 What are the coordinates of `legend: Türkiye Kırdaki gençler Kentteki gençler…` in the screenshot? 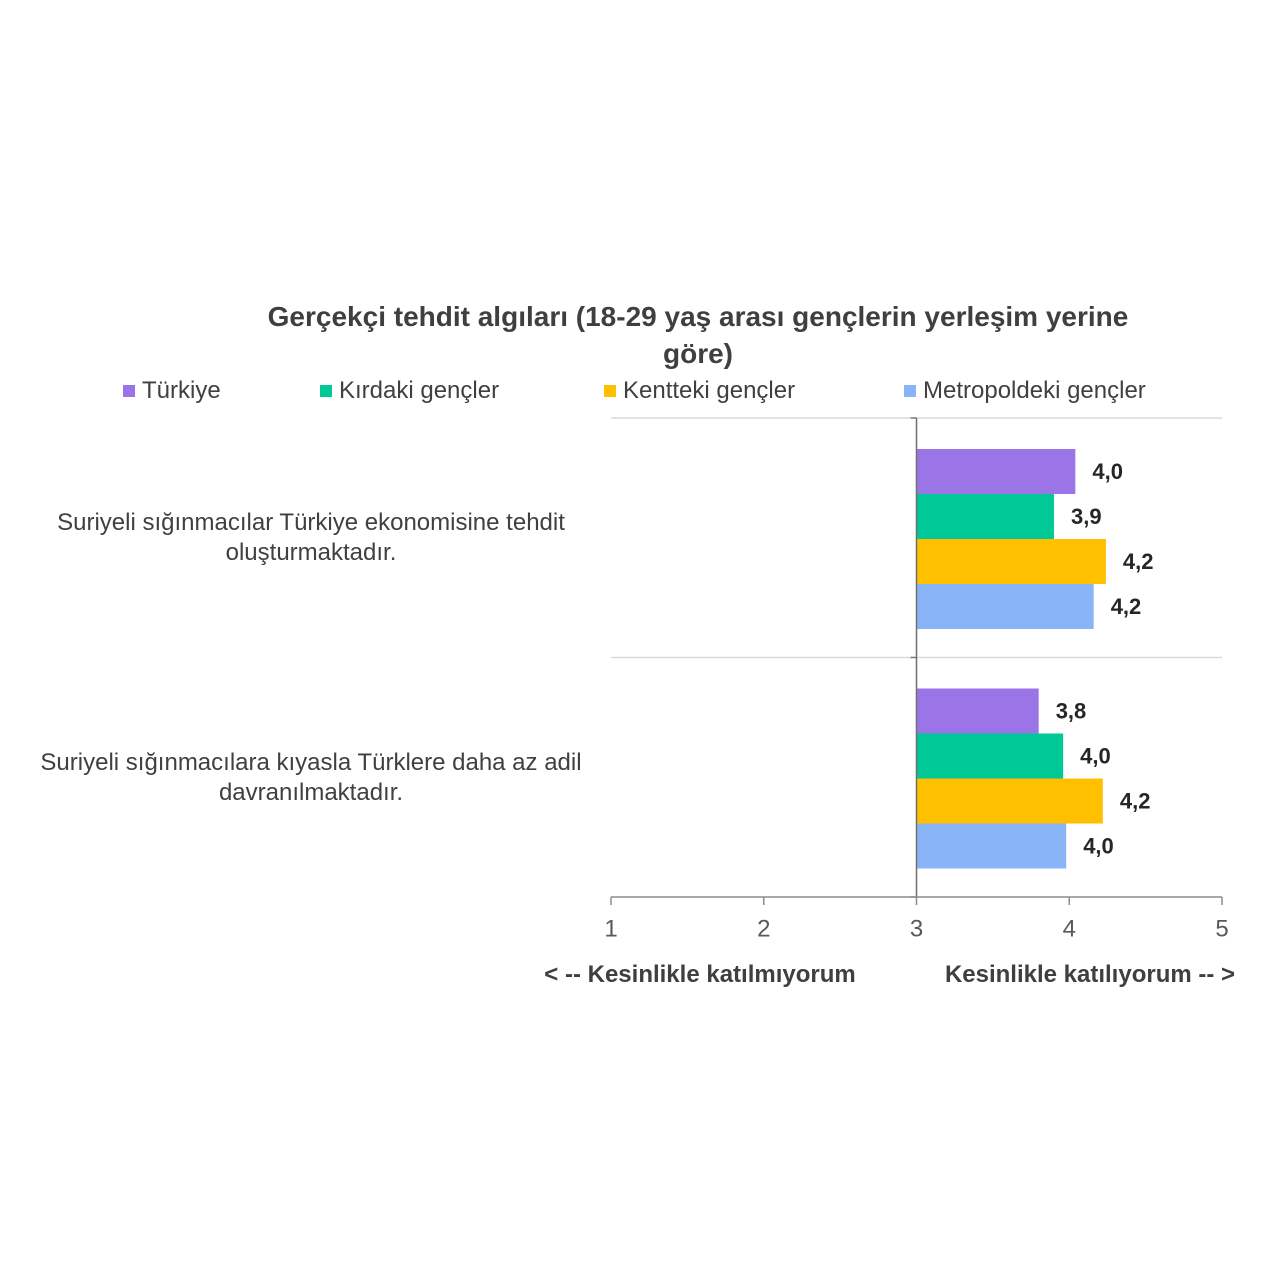 It's located at (640, 391).